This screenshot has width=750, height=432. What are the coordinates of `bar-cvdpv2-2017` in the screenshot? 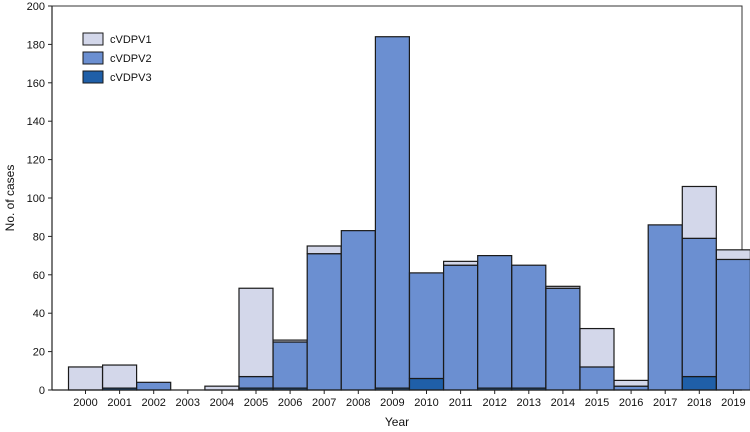 It's located at (665, 307).